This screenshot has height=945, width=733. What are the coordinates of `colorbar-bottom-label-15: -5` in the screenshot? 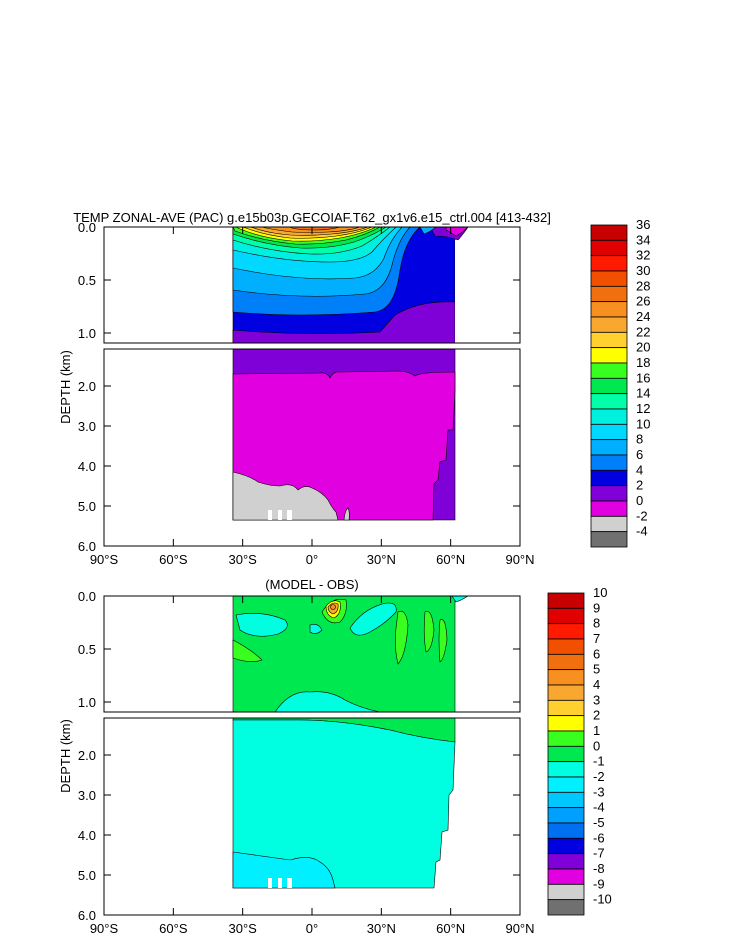 It's located at (599, 822).